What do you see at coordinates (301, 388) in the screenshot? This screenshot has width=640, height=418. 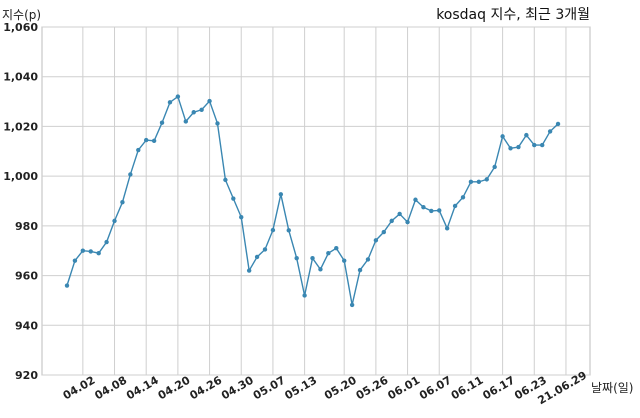 I see `x-tick-label: 05.13` at bounding box center [301, 388].